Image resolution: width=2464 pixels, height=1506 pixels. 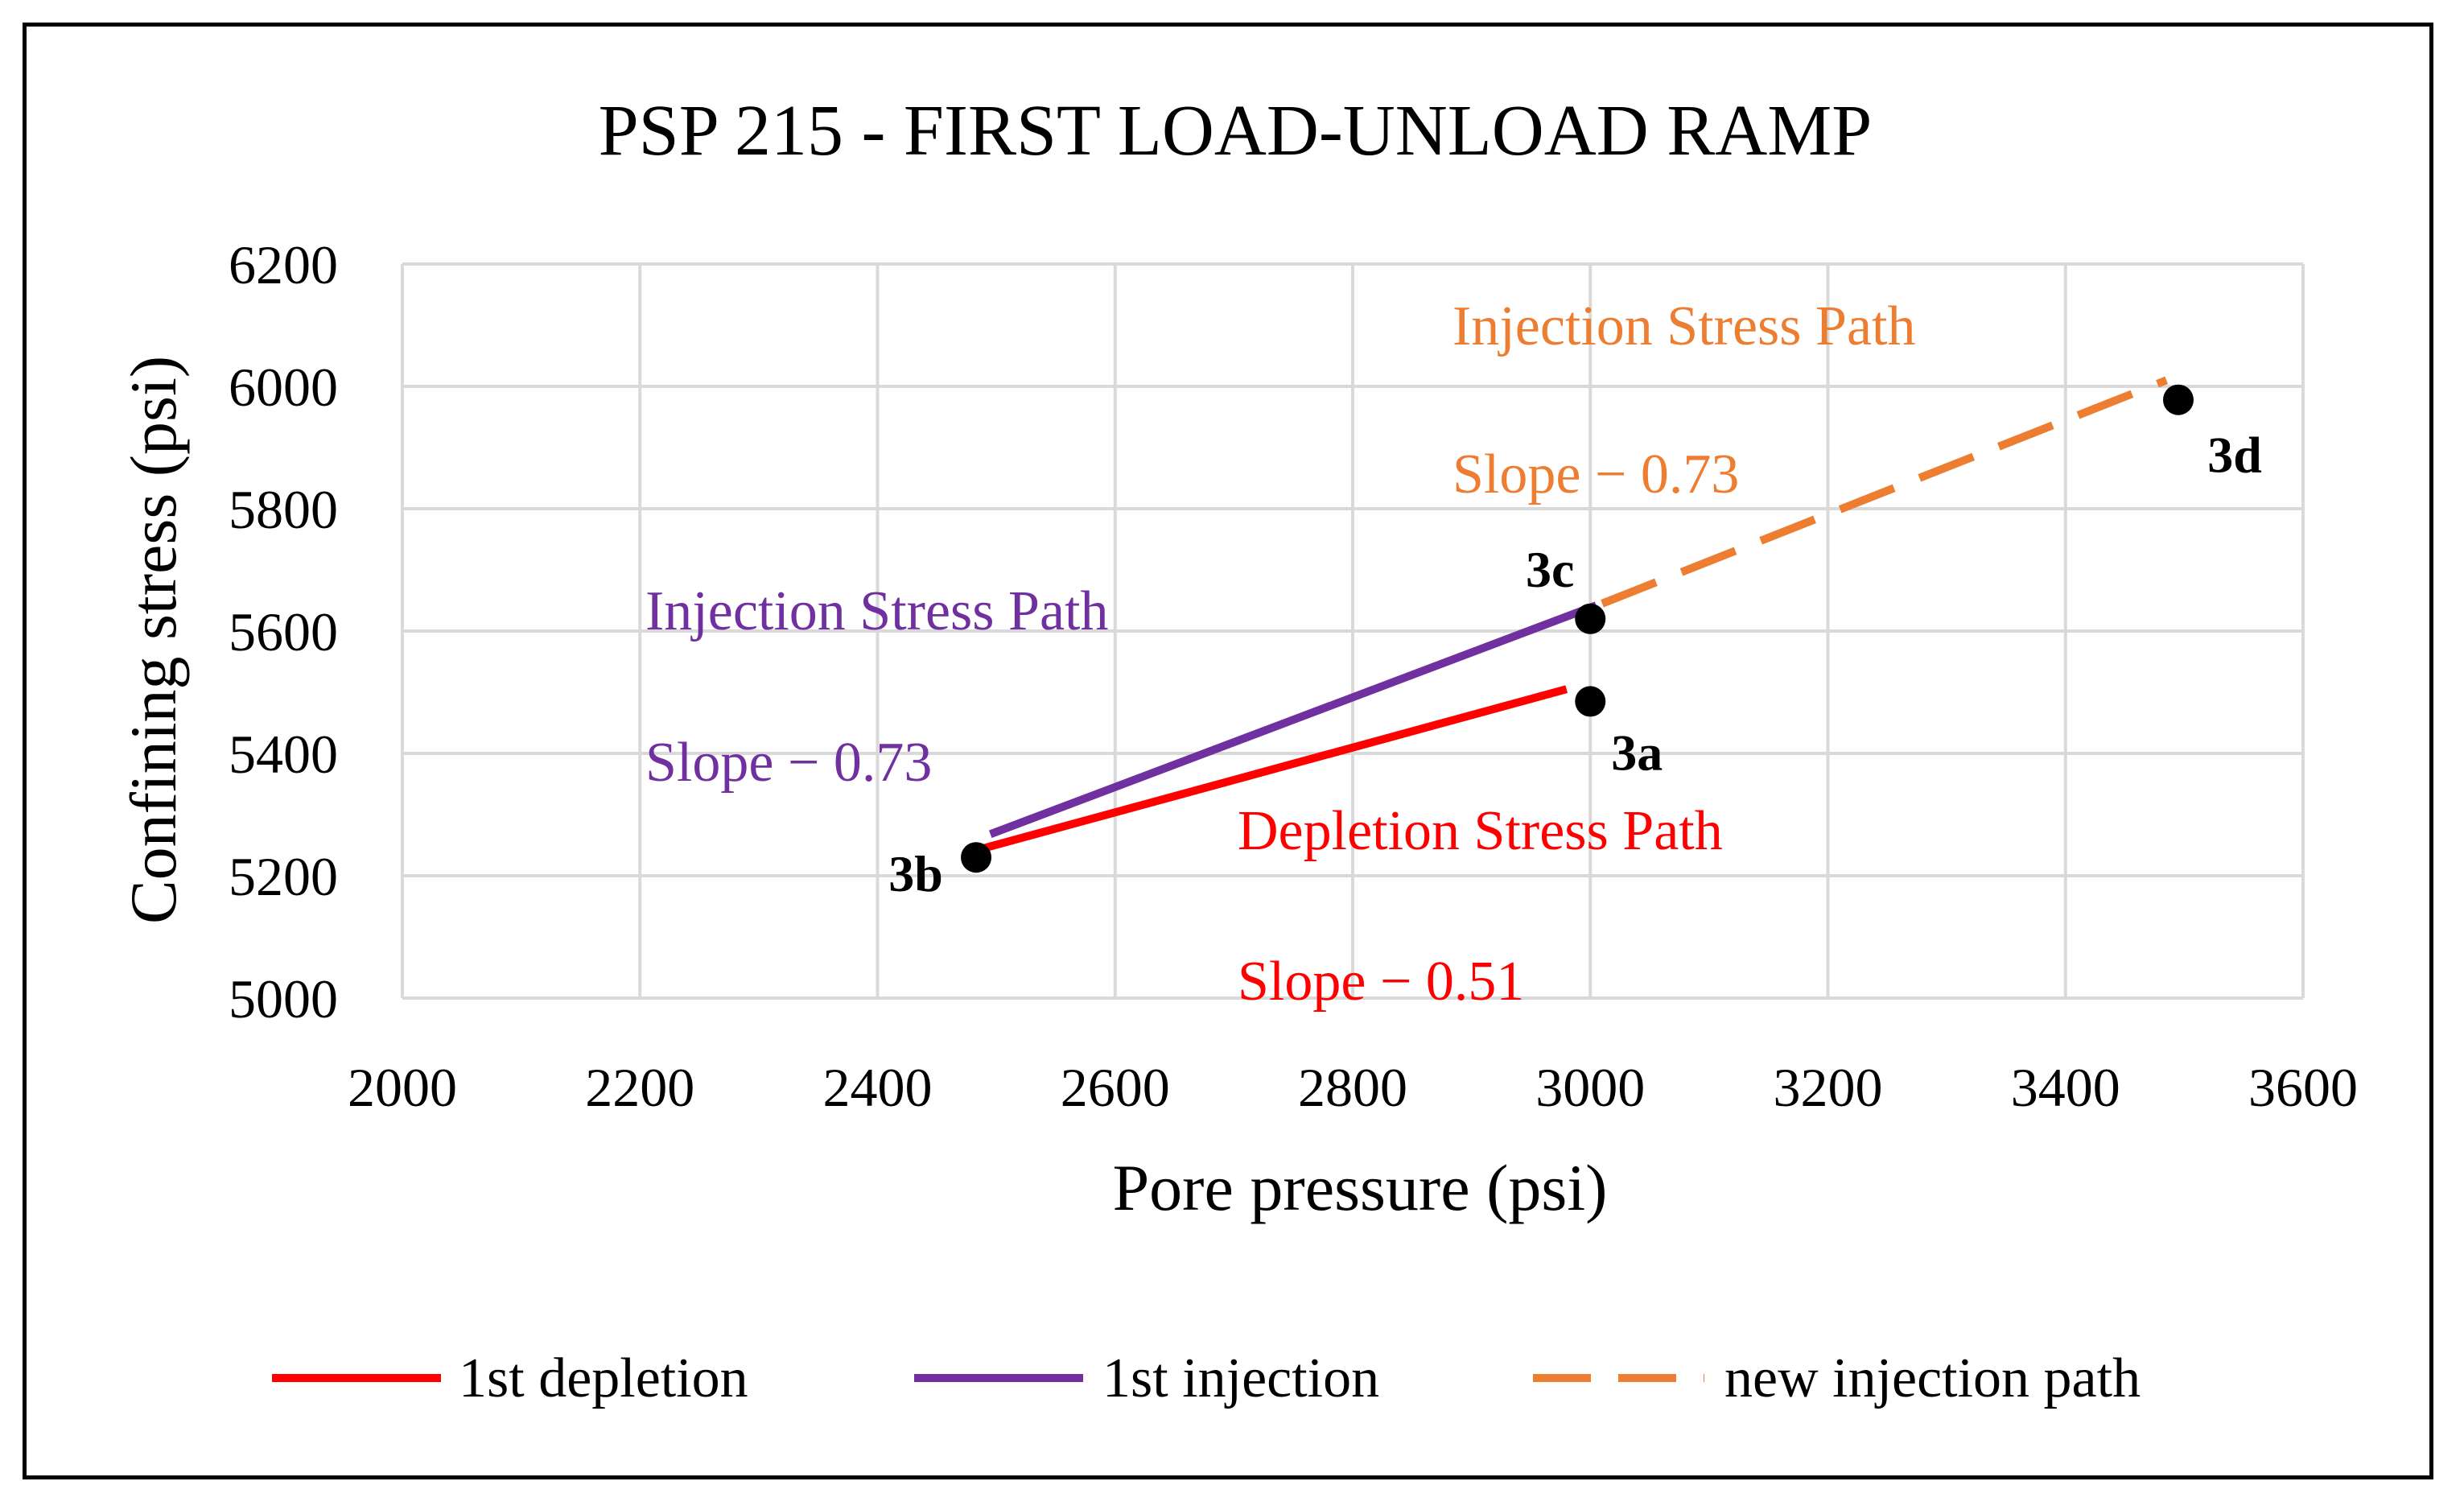 What do you see at coordinates (916, 873) in the screenshot?
I see `point-label-3b: 3b` at bounding box center [916, 873].